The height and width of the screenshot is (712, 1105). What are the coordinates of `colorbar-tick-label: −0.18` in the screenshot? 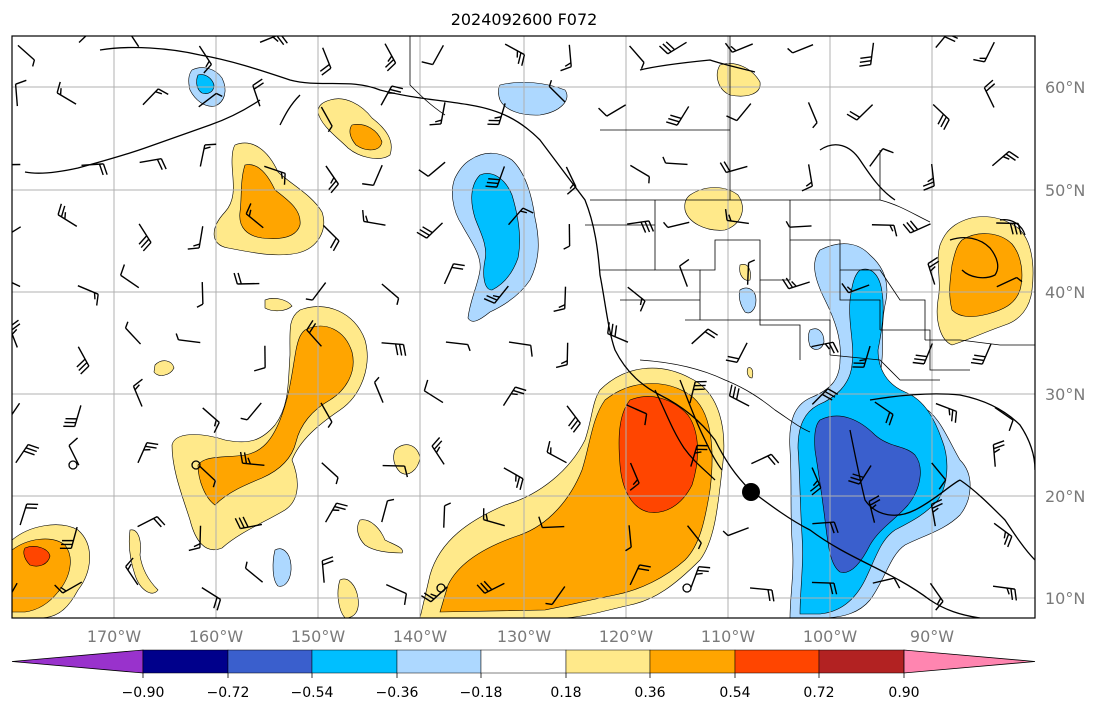 It's located at (481, 693).